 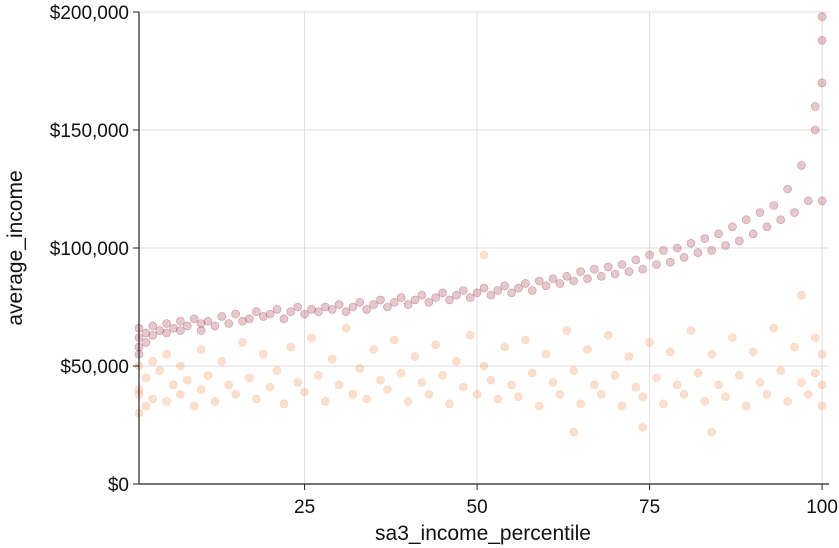 What do you see at coordinates (94, 367) in the screenshot?
I see `y-tick-label: $50,000` at bounding box center [94, 367].